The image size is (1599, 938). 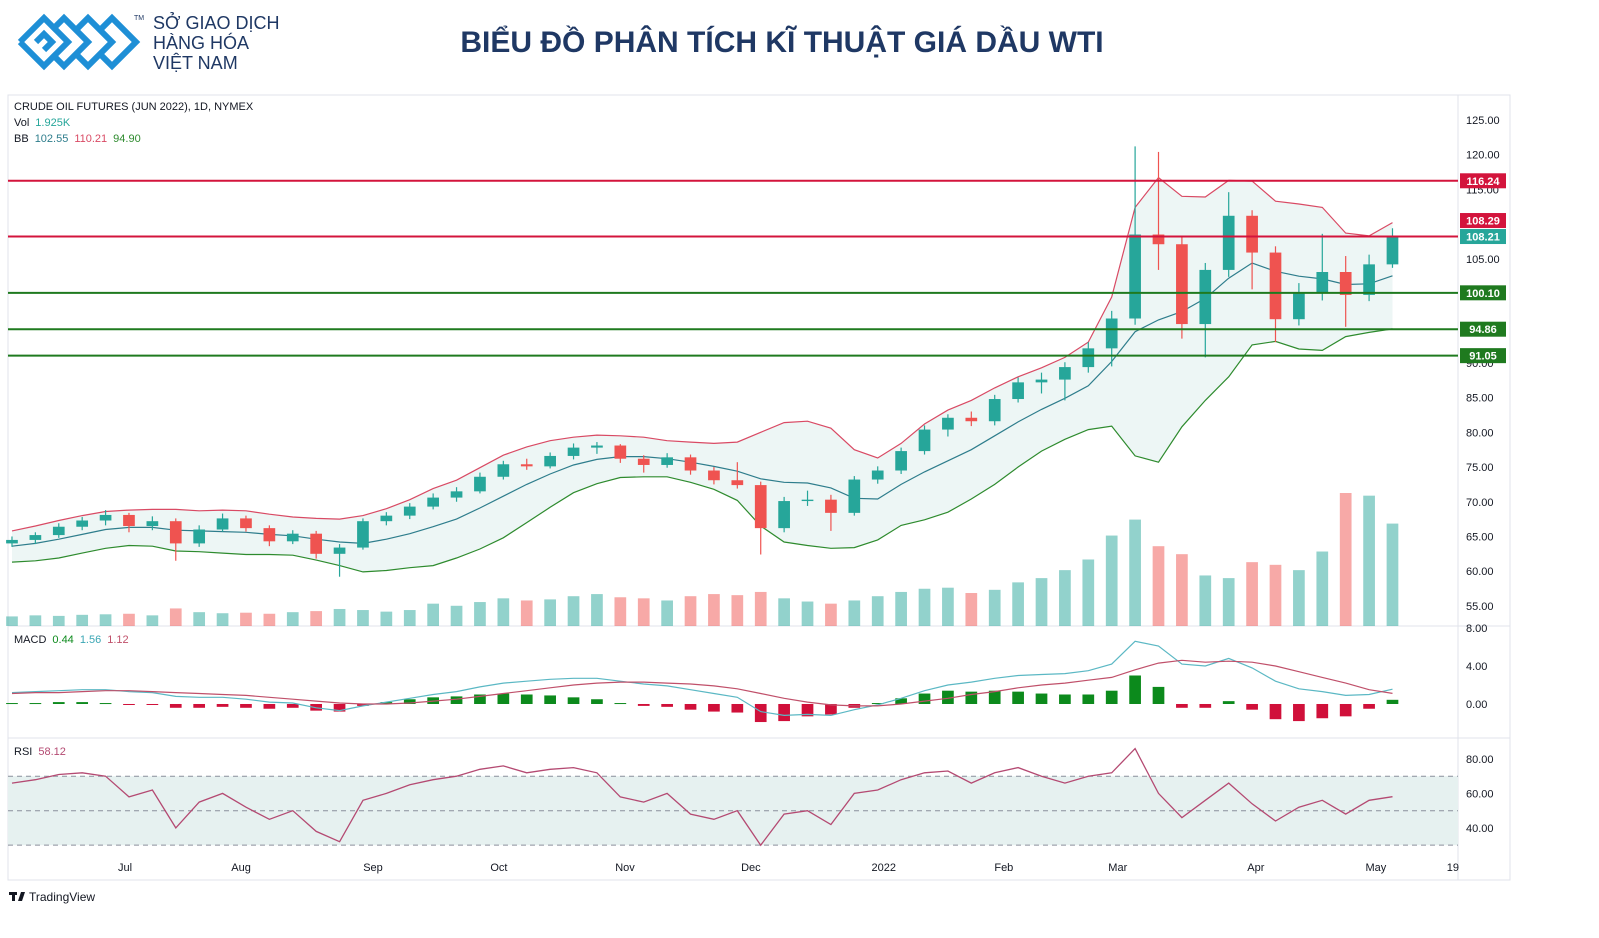 What do you see at coordinates (1480, 537) in the screenshot?
I see `y-tick-label: 65.00` at bounding box center [1480, 537].